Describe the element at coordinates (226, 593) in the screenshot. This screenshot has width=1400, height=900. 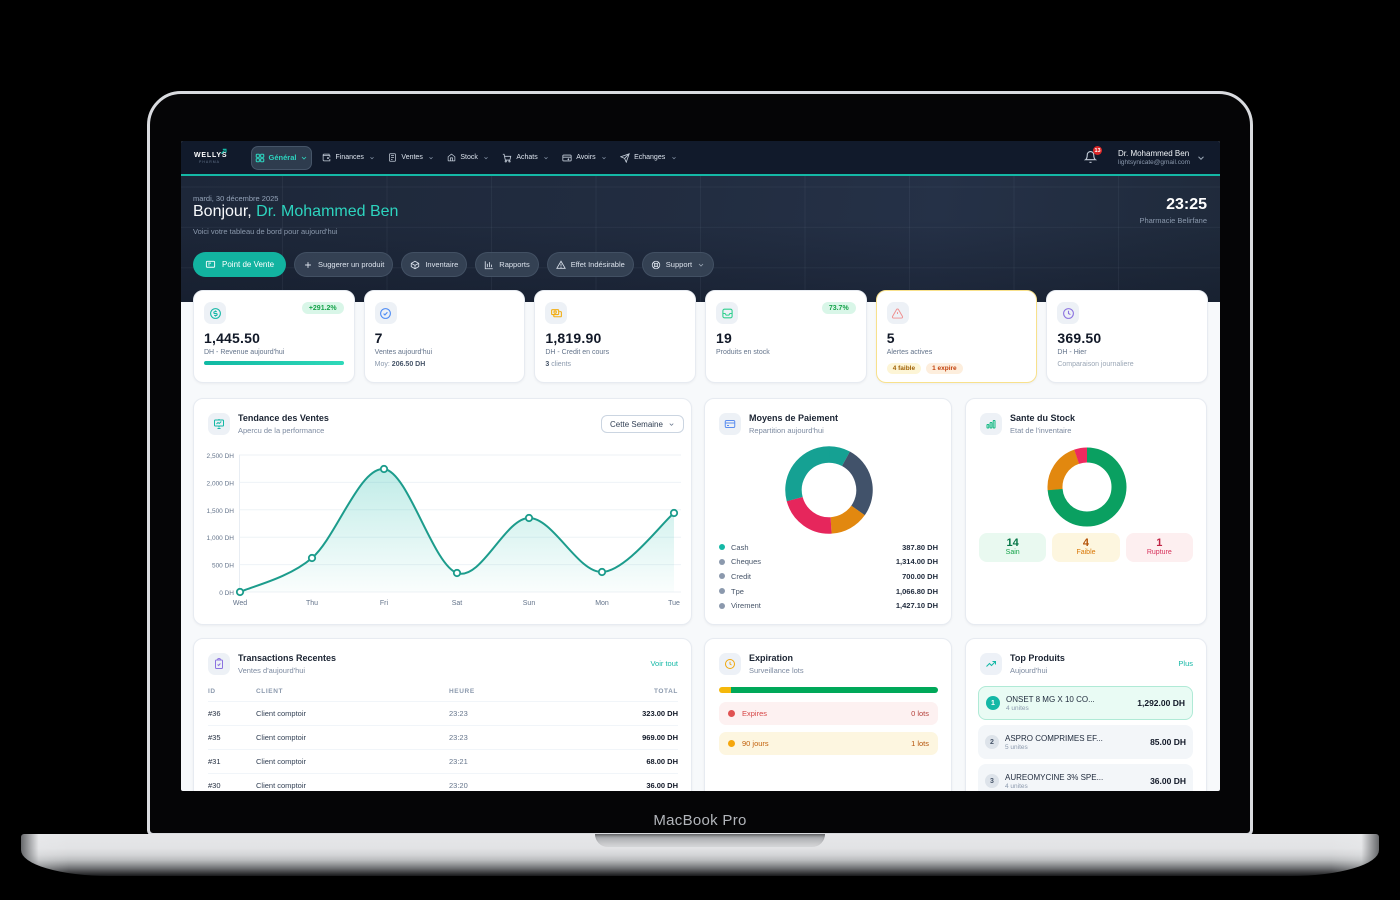
I see `svg-text: 0 DH` at that location.